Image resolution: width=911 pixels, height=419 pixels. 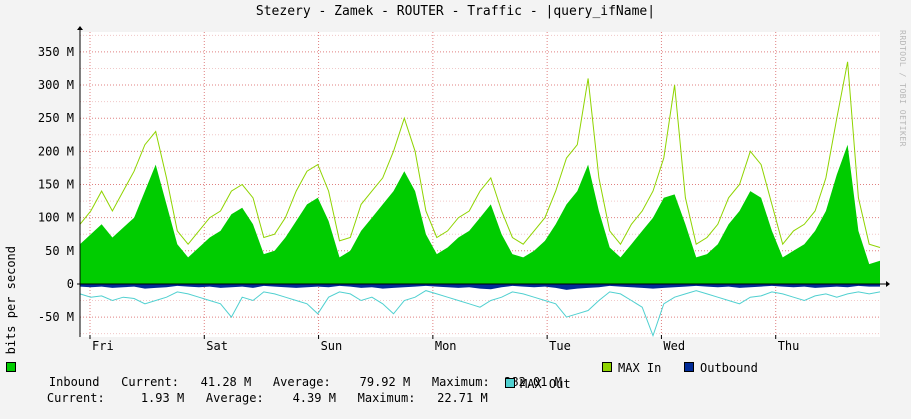 What do you see at coordinates (11, 300) in the screenshot?
I see `y-axis-label: bits per second` at bounding box center [11, 300].